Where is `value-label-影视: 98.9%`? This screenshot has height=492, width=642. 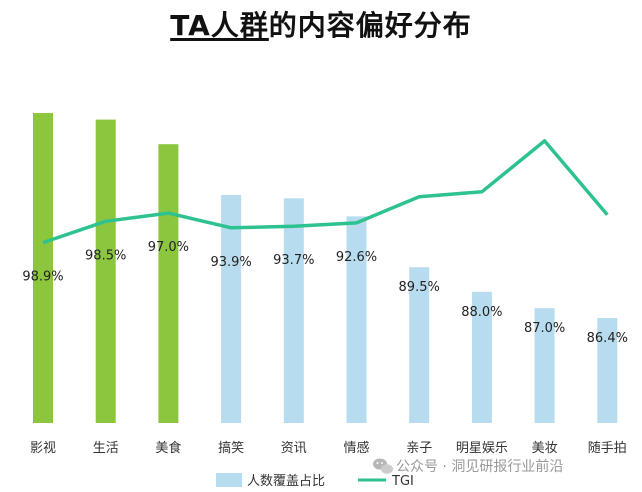
value-label-影视: 98.9% is located at coordinates (42, 277).